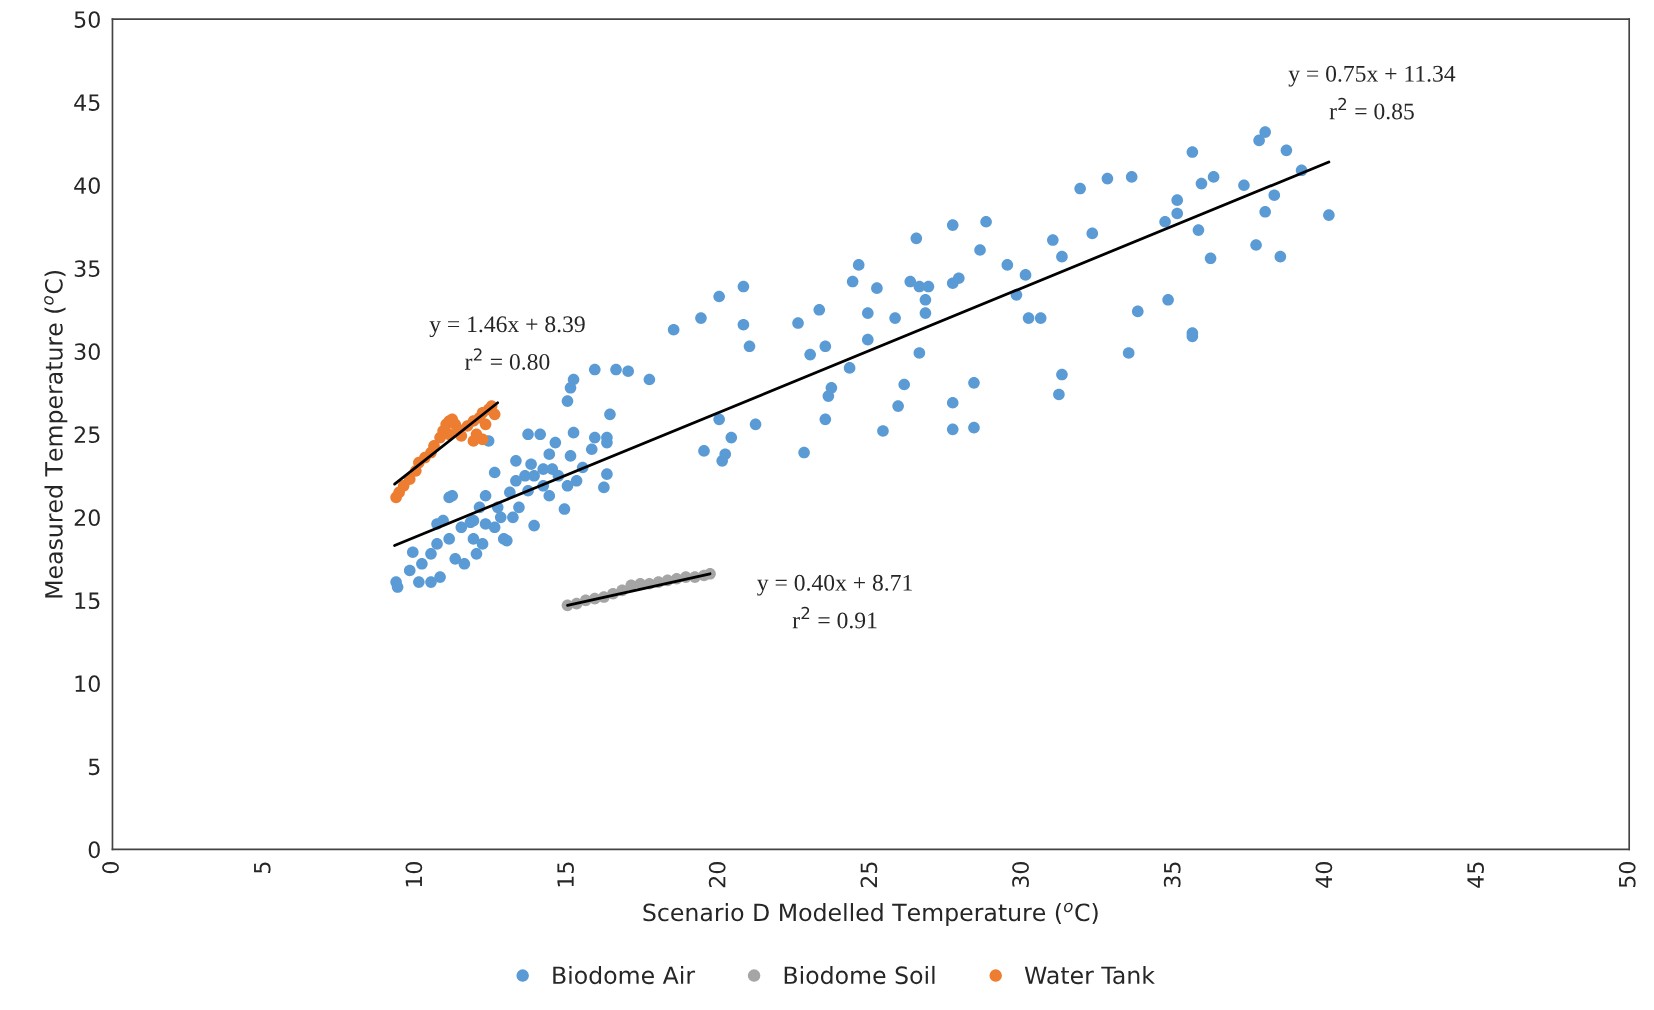 Image resolution: width=1654 pixels, height=1010 pixels. I want to click on annotation: r$^{2}$ = 0.91, so click(834, 617).